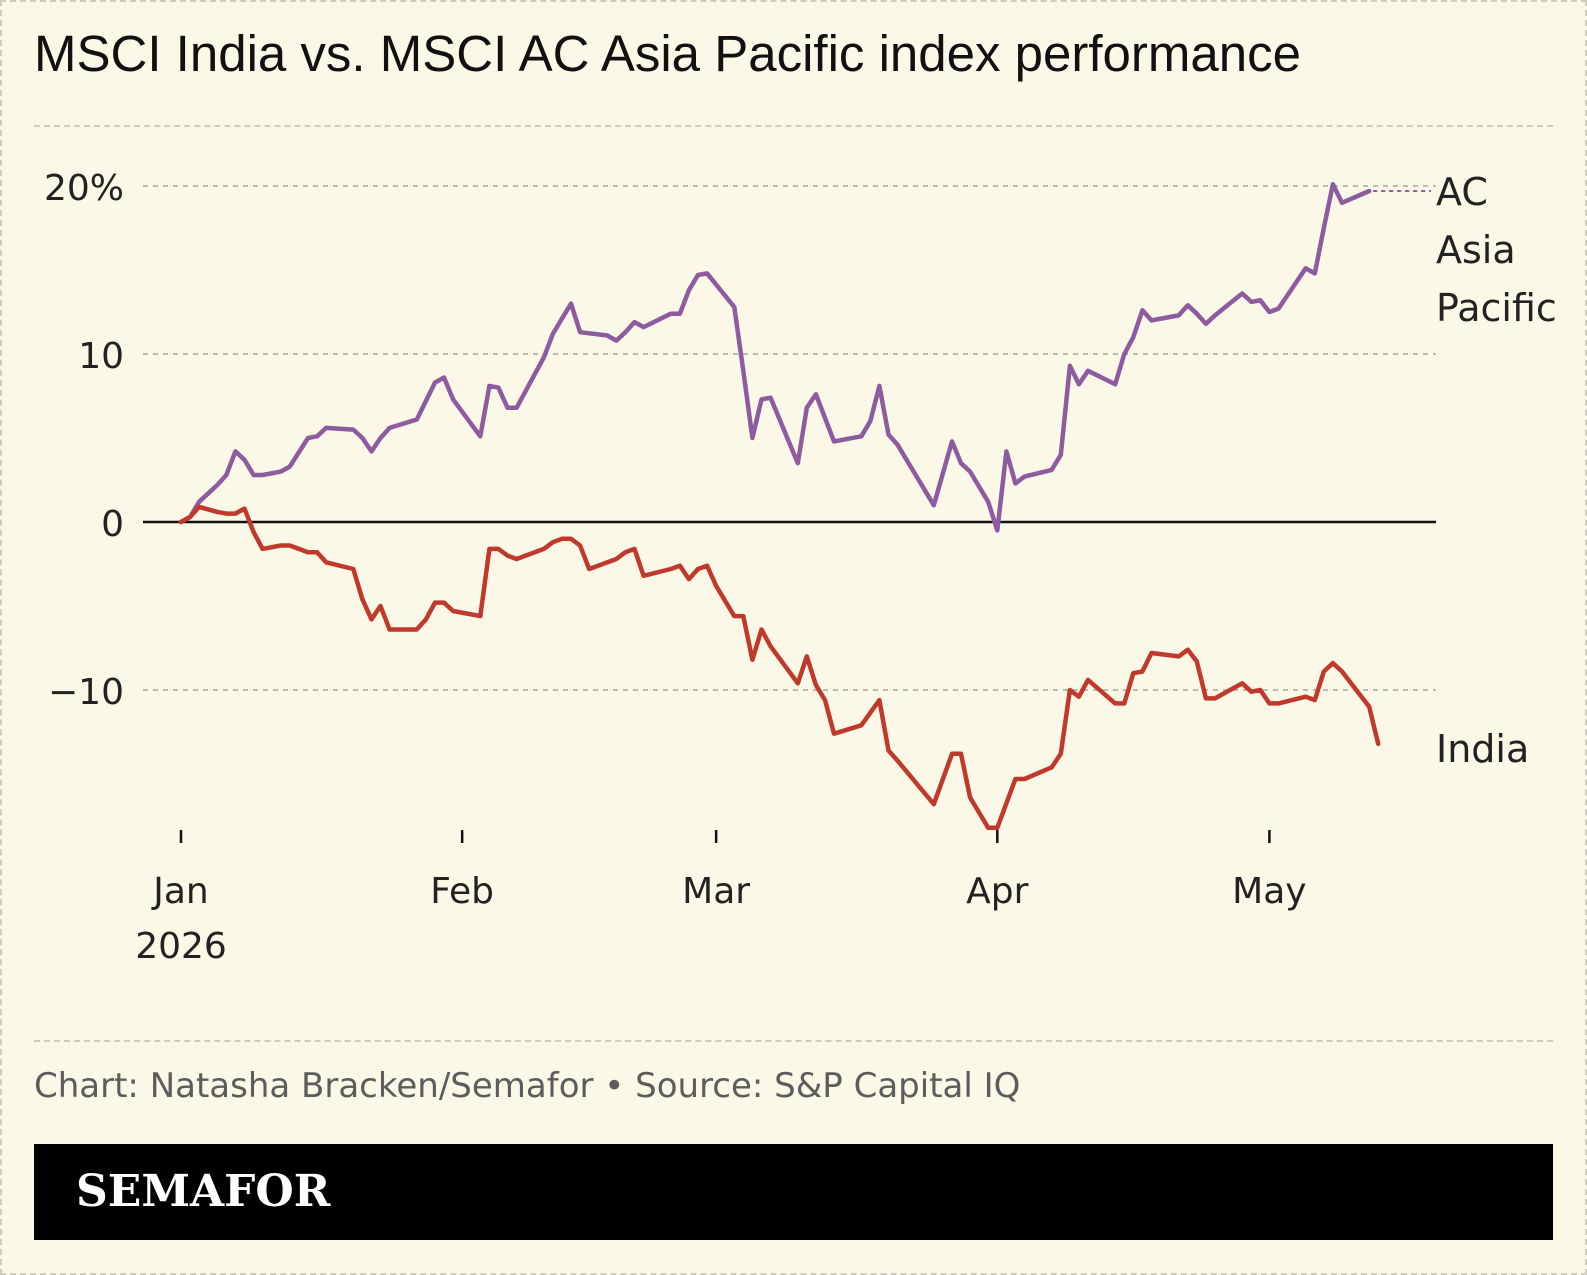  I want to click on y-tick-label: 20%, so click(84, 188).